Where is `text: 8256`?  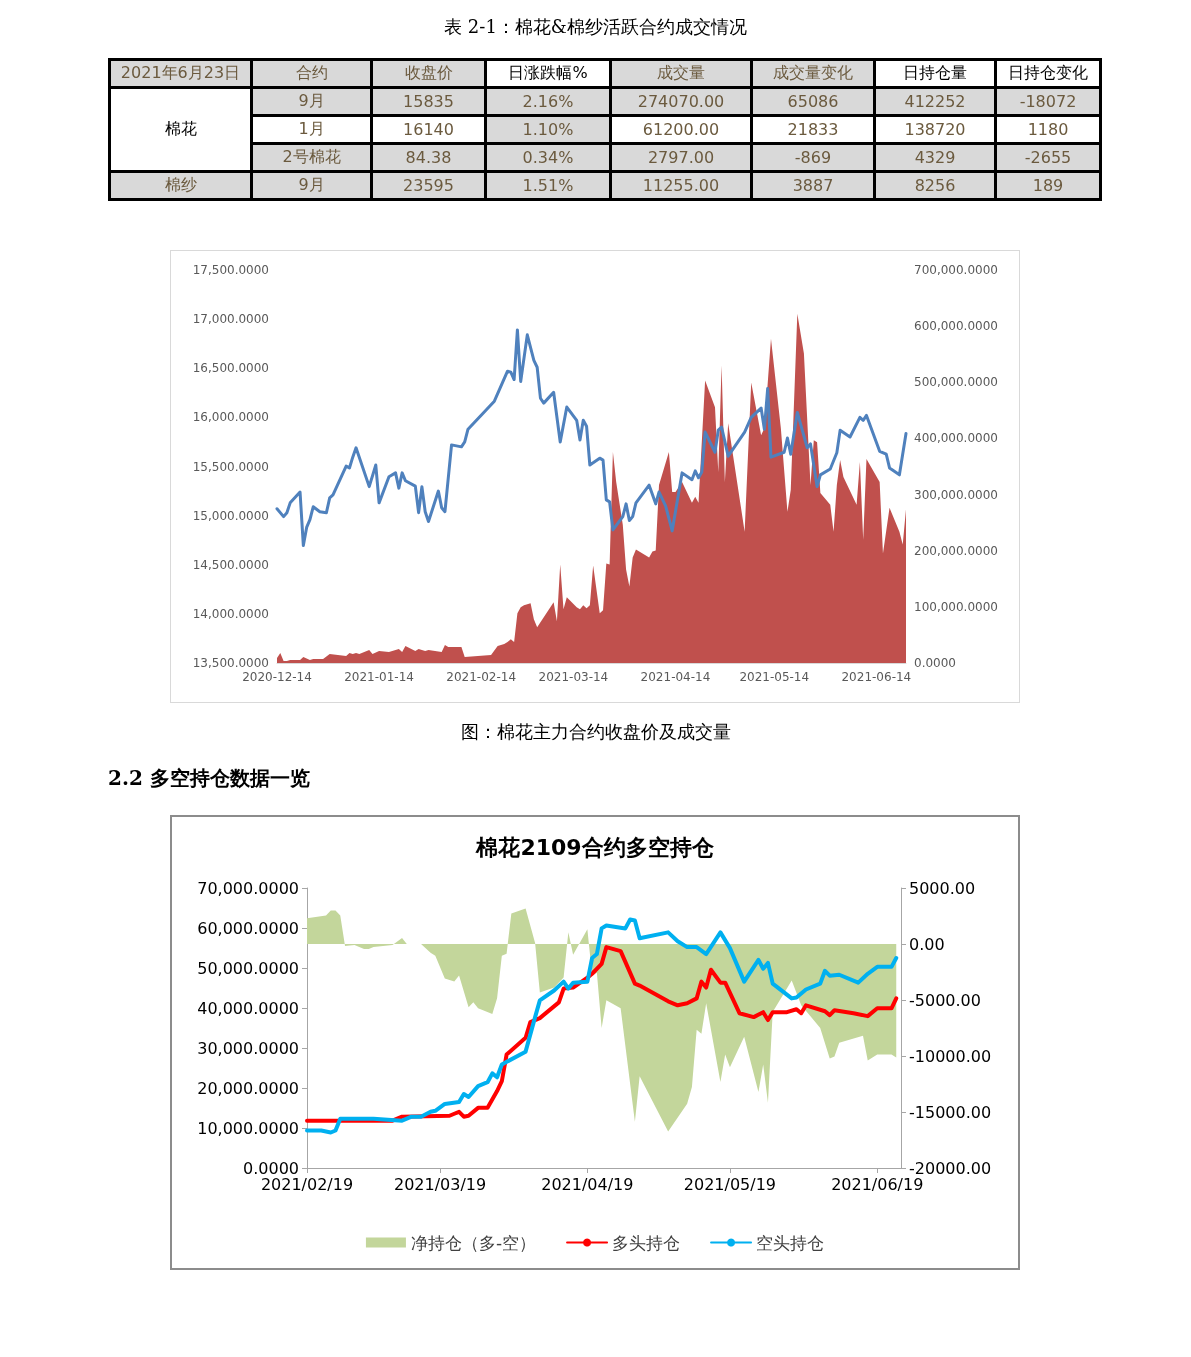 text: 8256 is located at coordinates (935, 185).